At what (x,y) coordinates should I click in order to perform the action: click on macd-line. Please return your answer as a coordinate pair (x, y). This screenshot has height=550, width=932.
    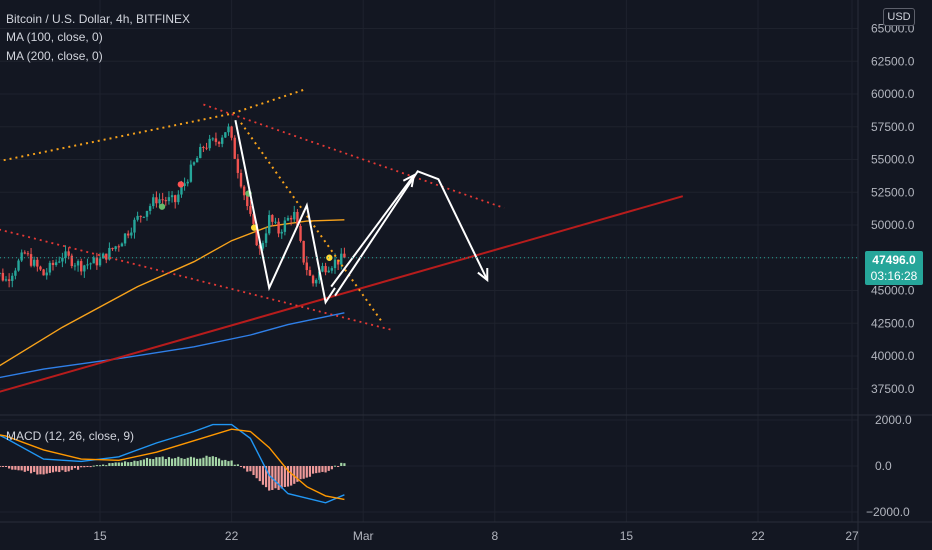
    Looking at the image, I should click on (172, 463).